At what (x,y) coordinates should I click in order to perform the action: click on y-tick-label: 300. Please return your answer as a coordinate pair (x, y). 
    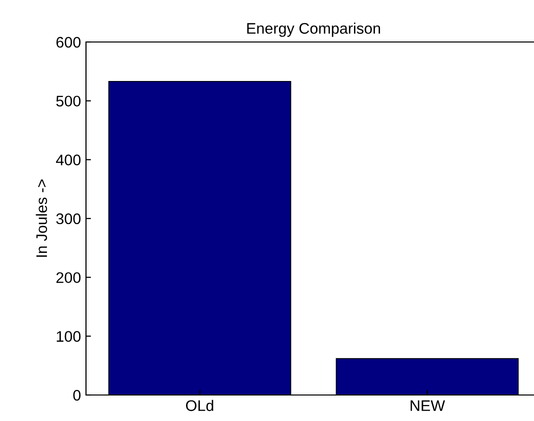
    Looking at the image, I should click on (68, 218).